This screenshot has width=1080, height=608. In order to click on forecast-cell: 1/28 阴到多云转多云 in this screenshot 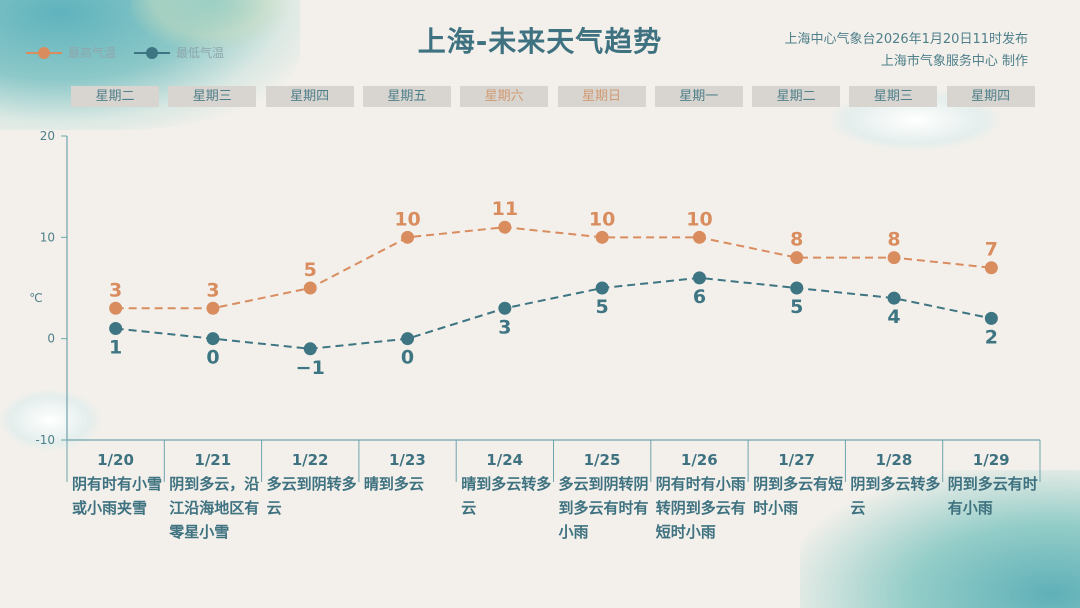, I will do `click(893, 484)`.